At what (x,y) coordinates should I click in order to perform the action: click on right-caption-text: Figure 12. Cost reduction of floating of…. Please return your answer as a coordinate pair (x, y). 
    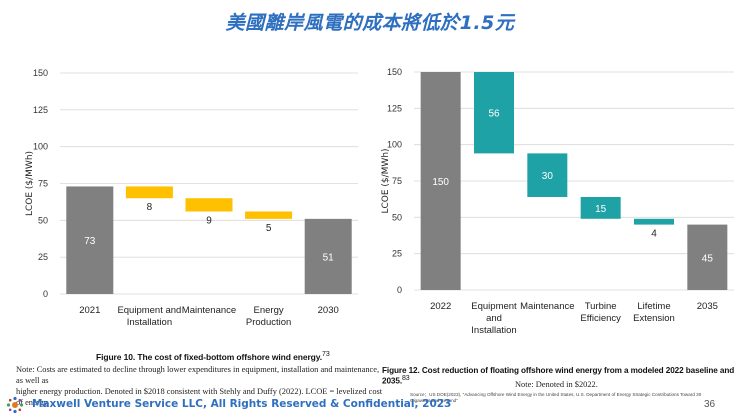
    Looking at the image, I should click on (558, 376).